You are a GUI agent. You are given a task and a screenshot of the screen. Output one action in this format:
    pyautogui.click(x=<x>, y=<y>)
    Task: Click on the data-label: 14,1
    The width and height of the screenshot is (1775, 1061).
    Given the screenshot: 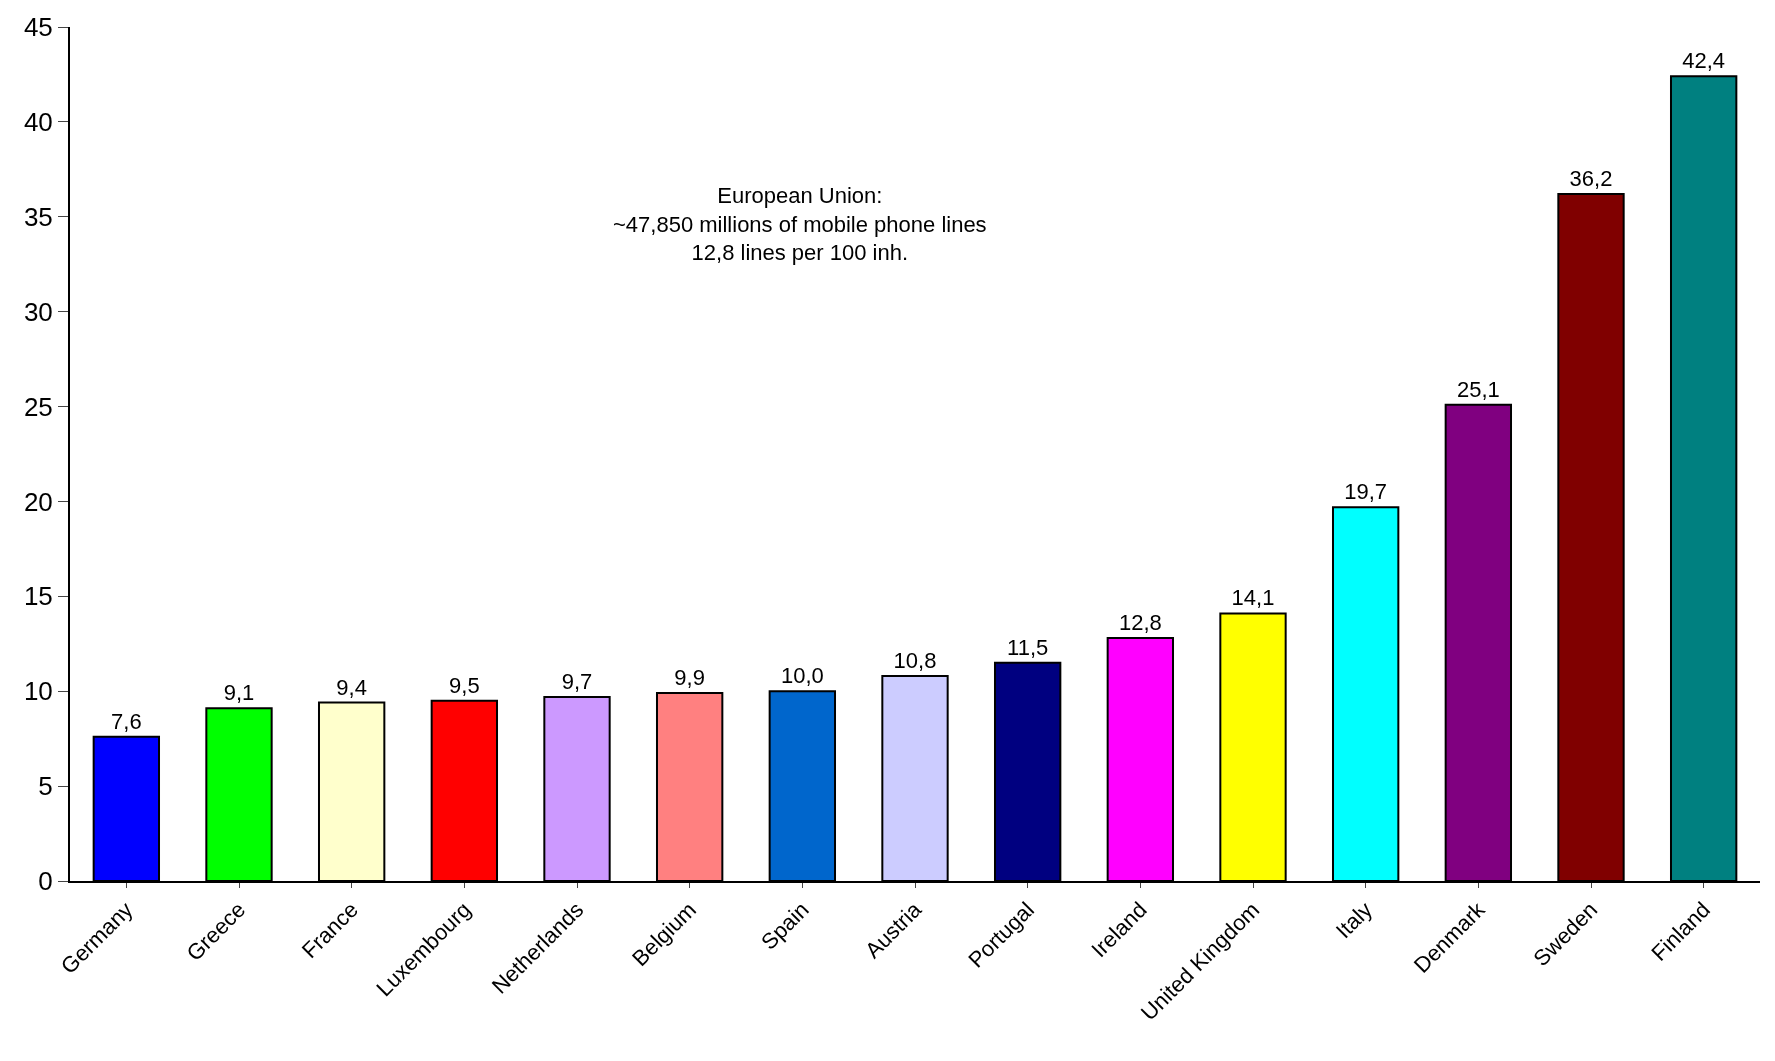 What is the action you would take?
    pyautogui.click(x=1253, y=598)
    